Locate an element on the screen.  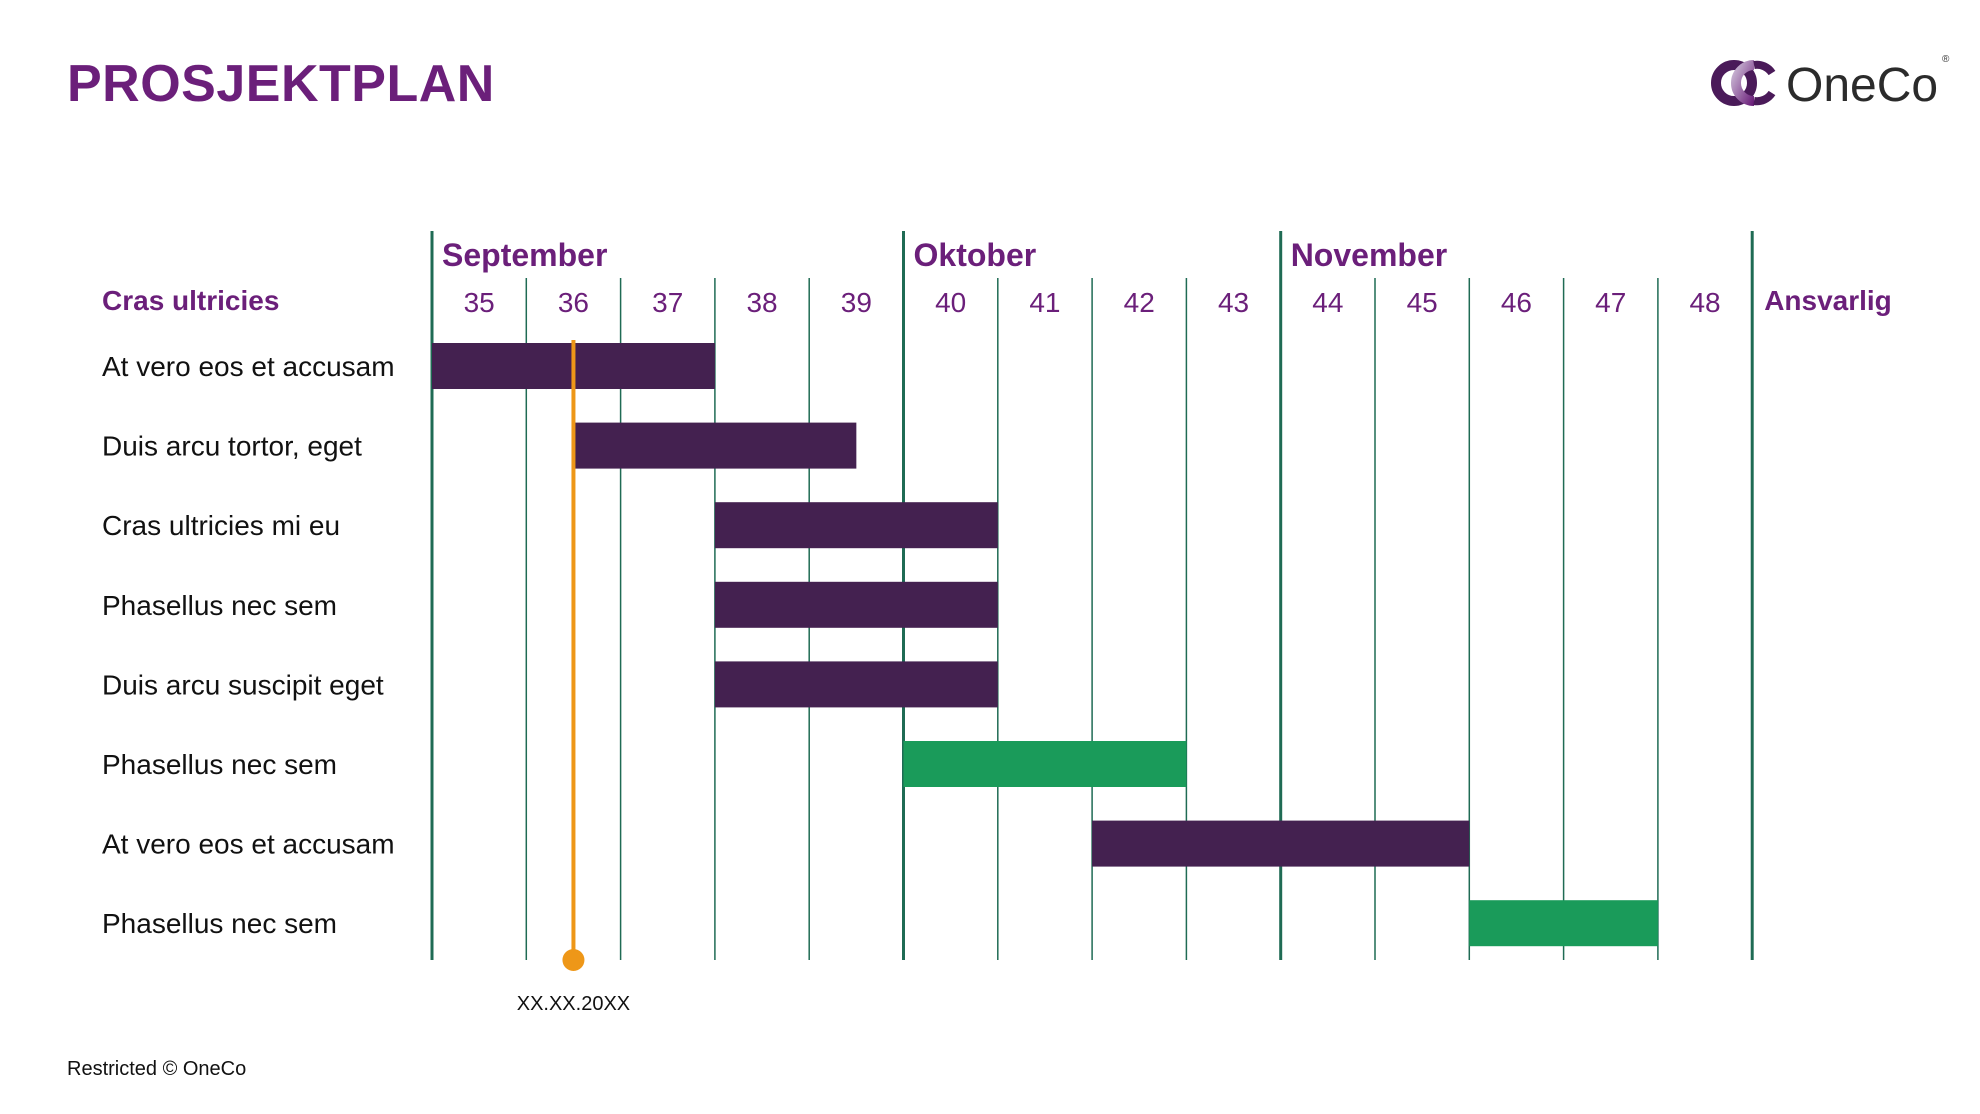
logo-registered-mark: ® is located at coordinates (1946, 59).